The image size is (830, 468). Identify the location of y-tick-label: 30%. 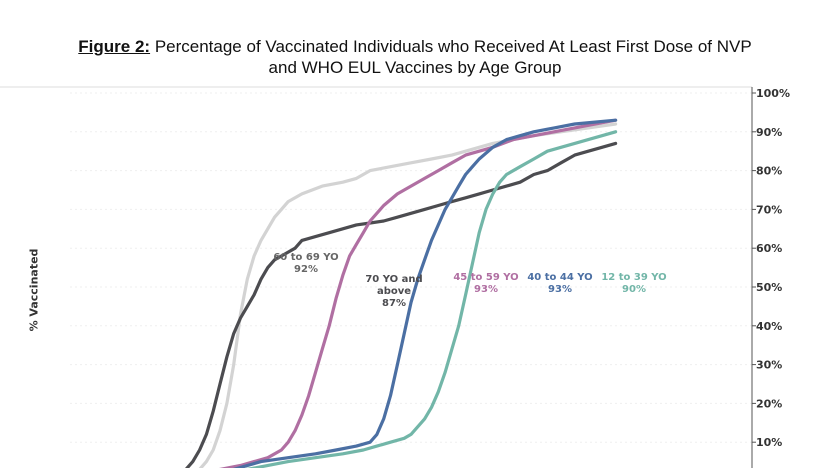
(769, 365).